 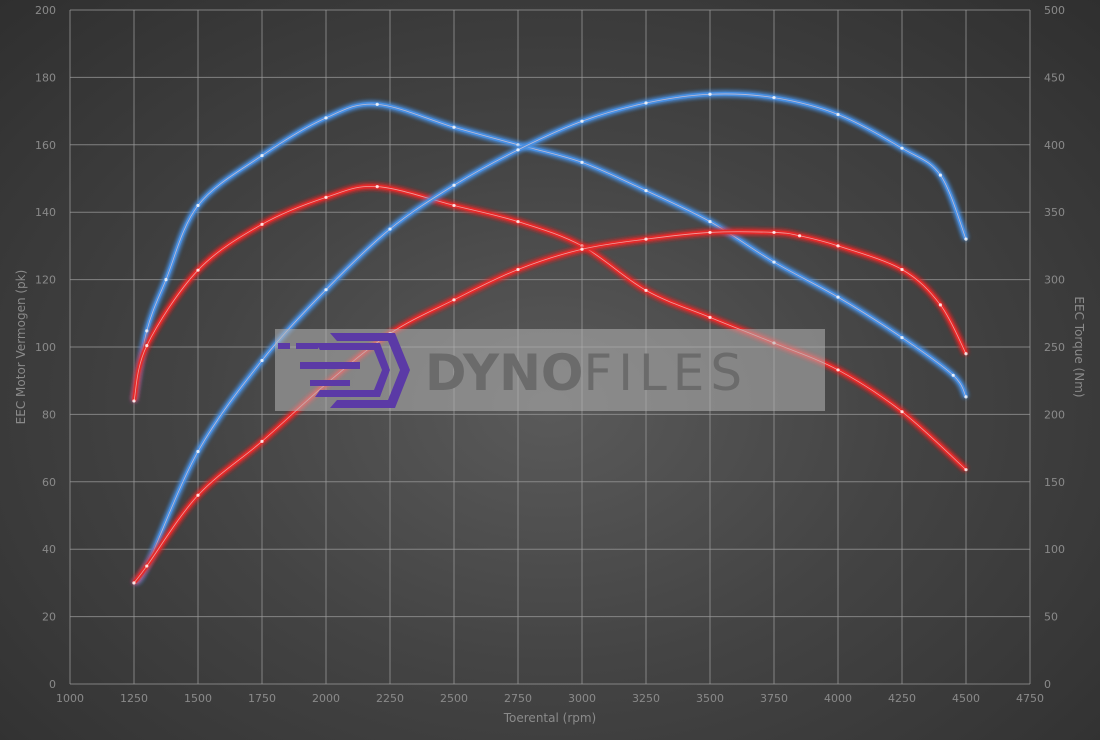 What do you see at coordinates (49, 482) in the screenshot?
I see `left-tick-label: 60` at bounding box center [49, 482].